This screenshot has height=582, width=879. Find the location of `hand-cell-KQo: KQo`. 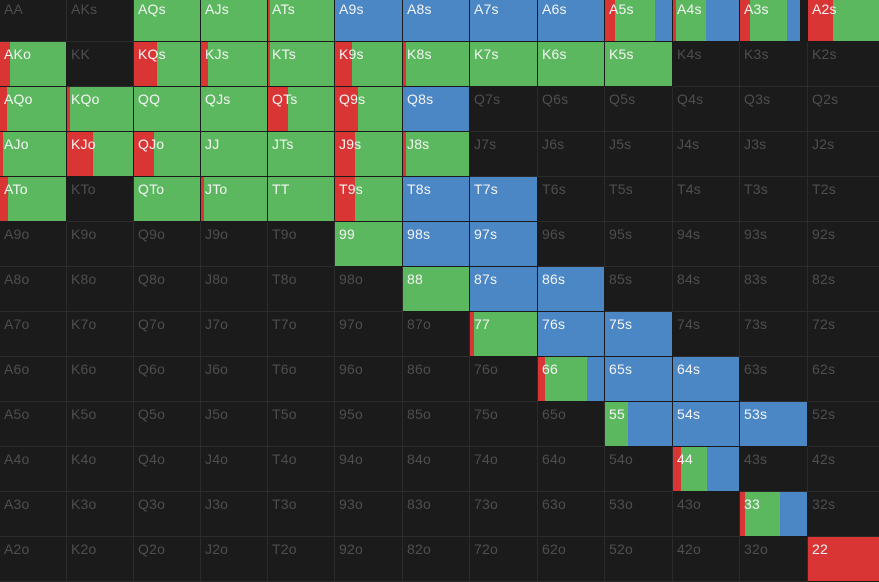

hand-cell-KQo: KQo is located at coordinates (100, 109).